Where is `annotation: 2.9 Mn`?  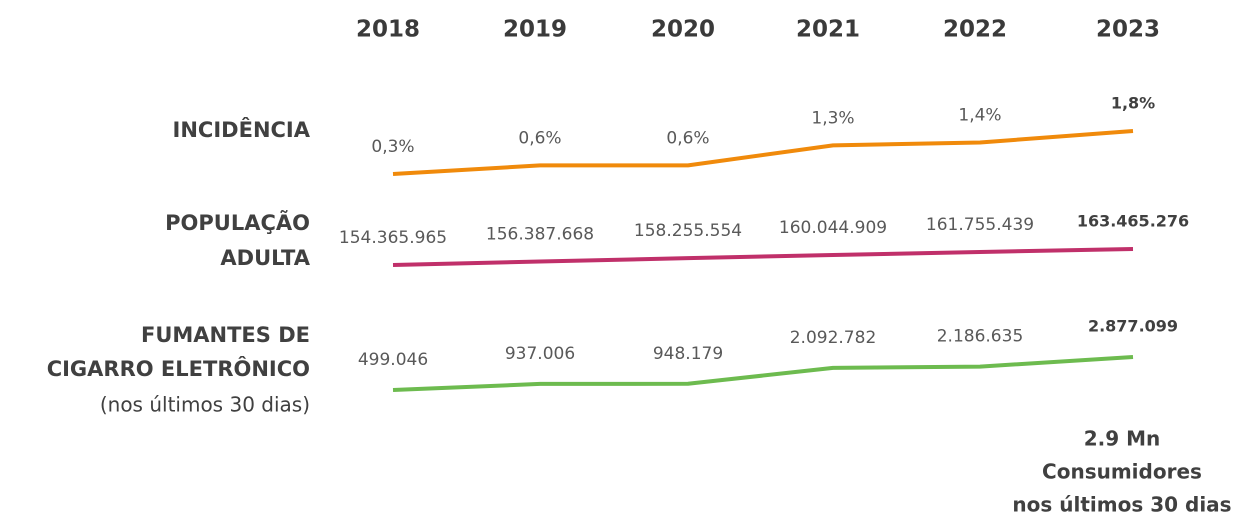
annotation: 2.9 Mn is located at coordinates (1122, 439).